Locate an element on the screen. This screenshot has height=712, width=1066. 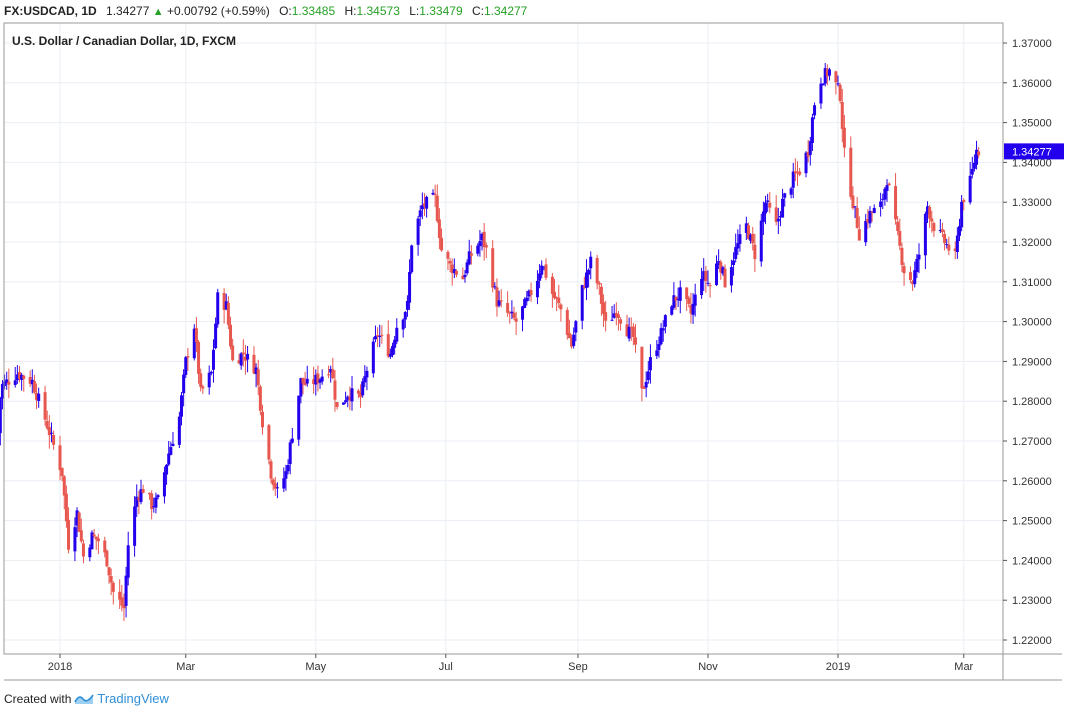
x-axis: 2018 Mar May Jul Sep Nov 2019 Mar is located at coordinates (511, 663).